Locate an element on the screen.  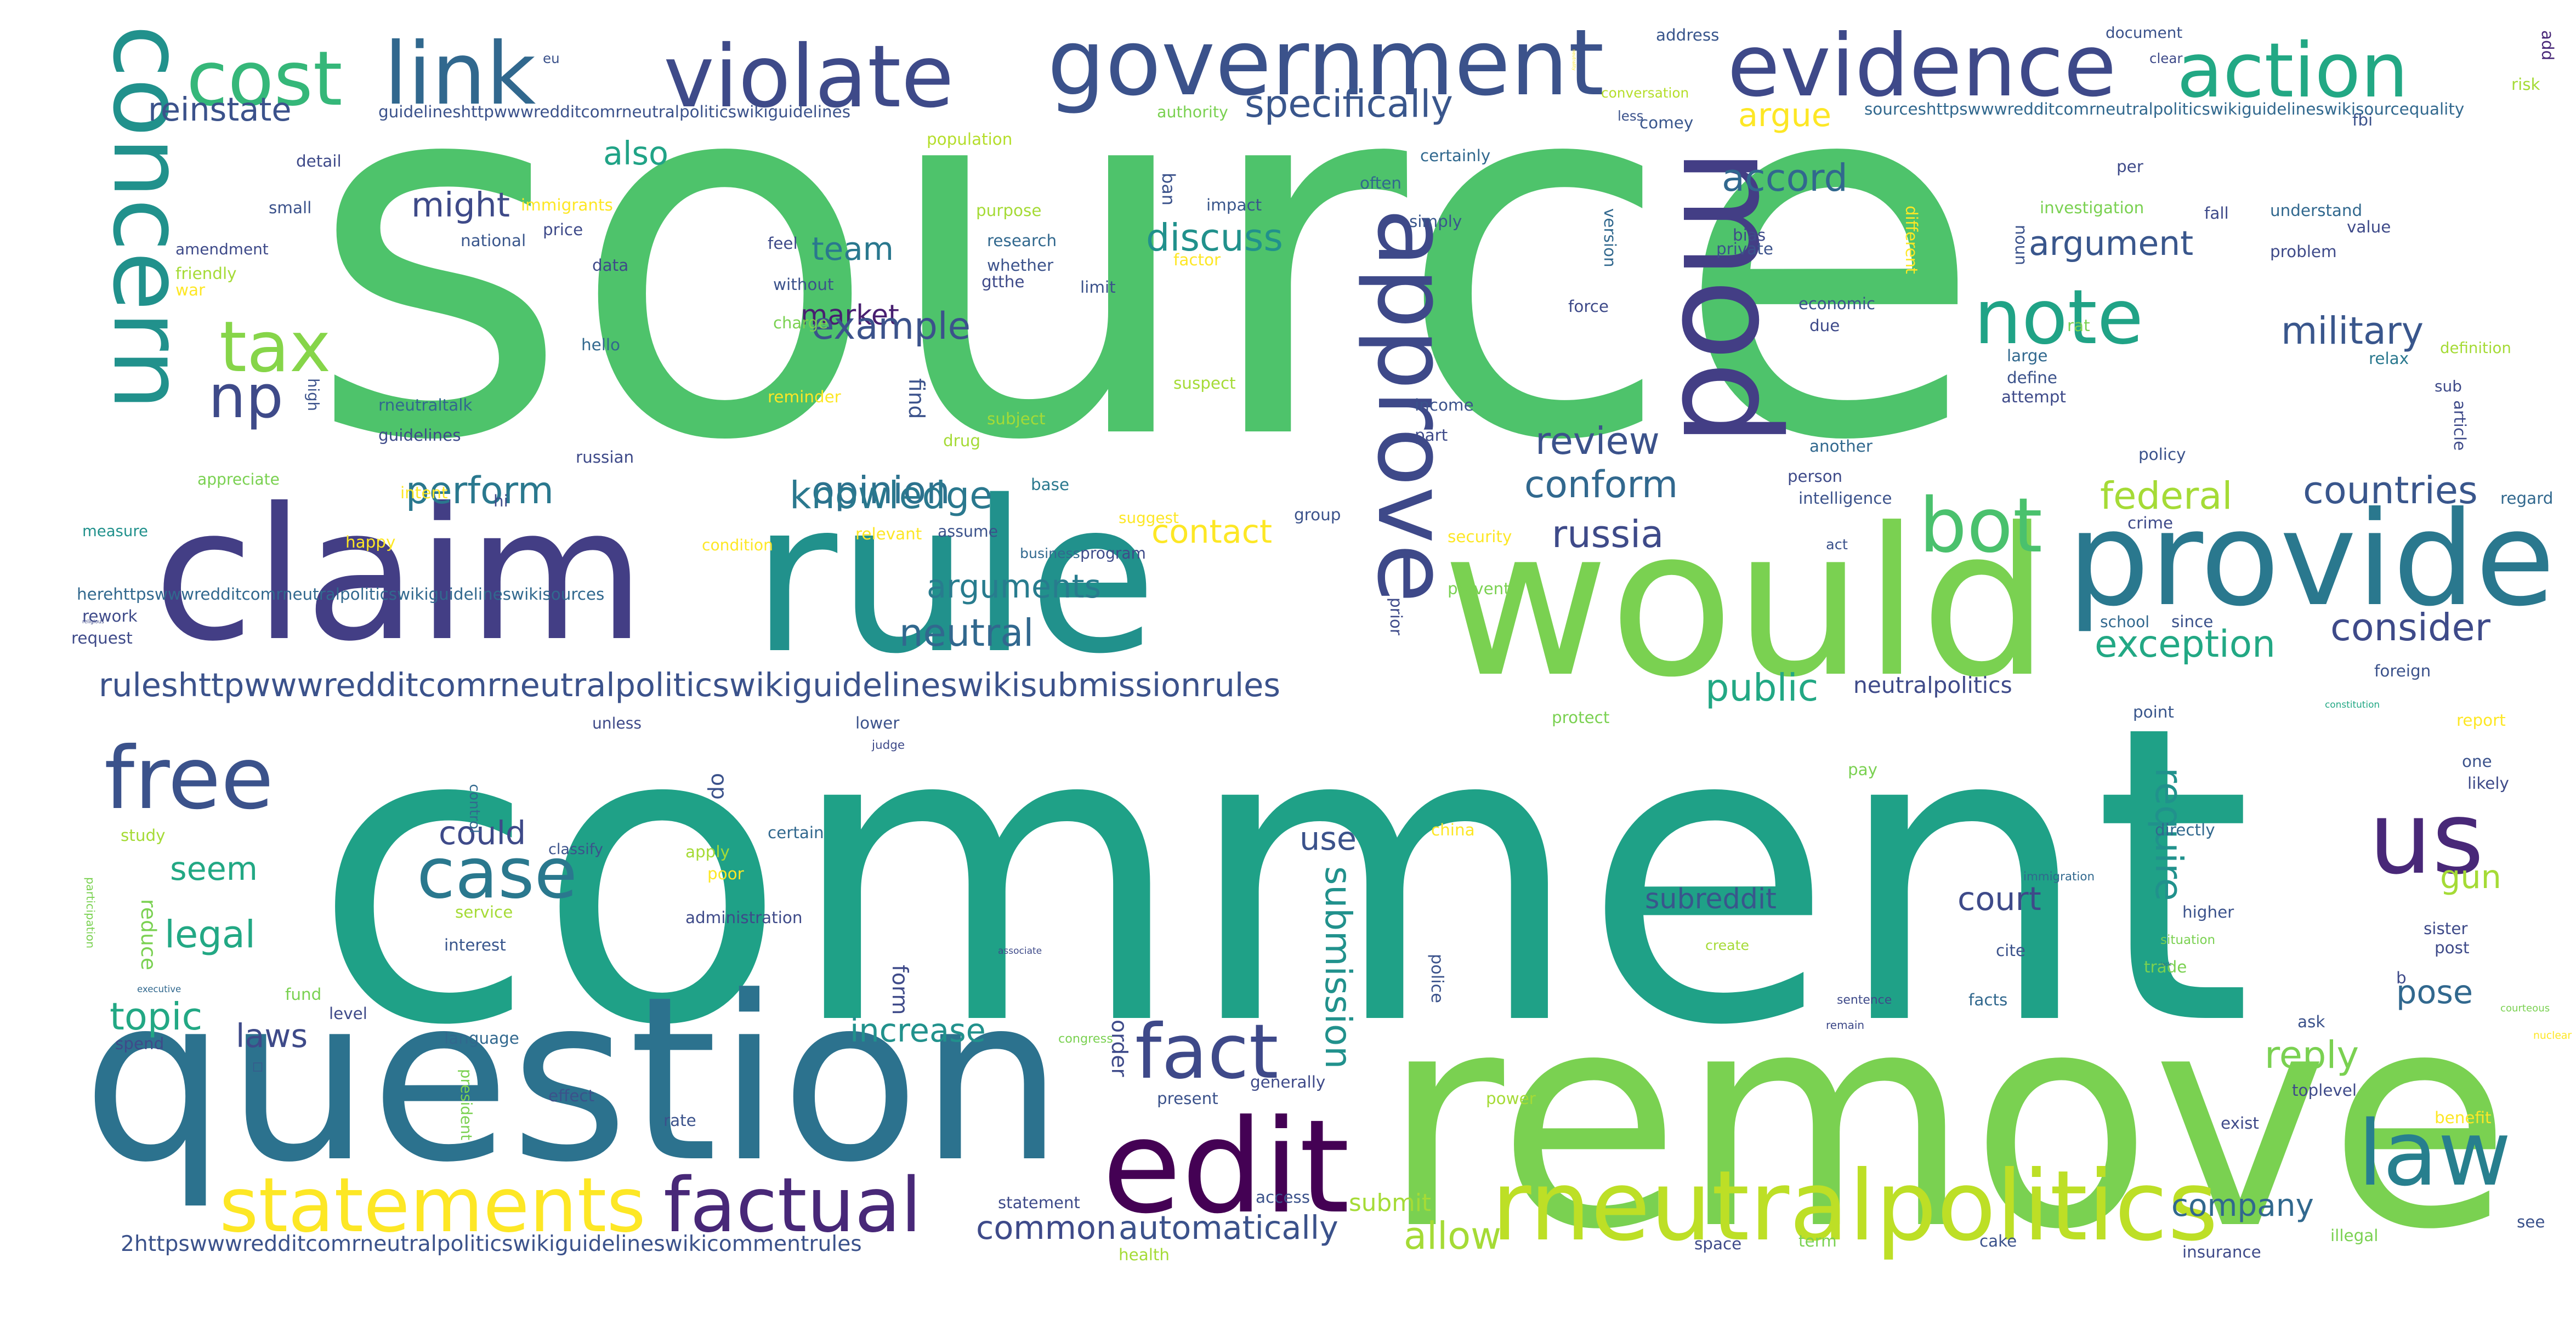
word-immigration: immigration is located at coordinates (2059, 877).